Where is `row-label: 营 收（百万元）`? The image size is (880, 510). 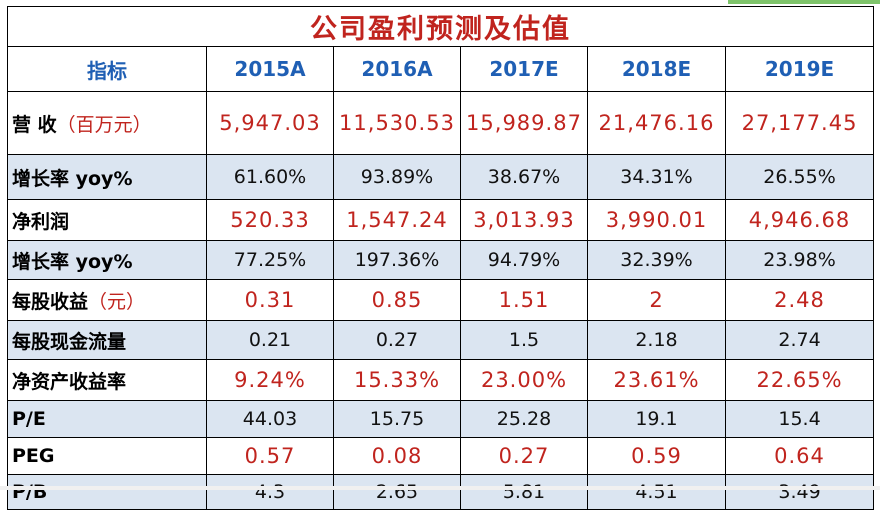 row-label: 营 收（百万元） is located at coordinates (107, 123).